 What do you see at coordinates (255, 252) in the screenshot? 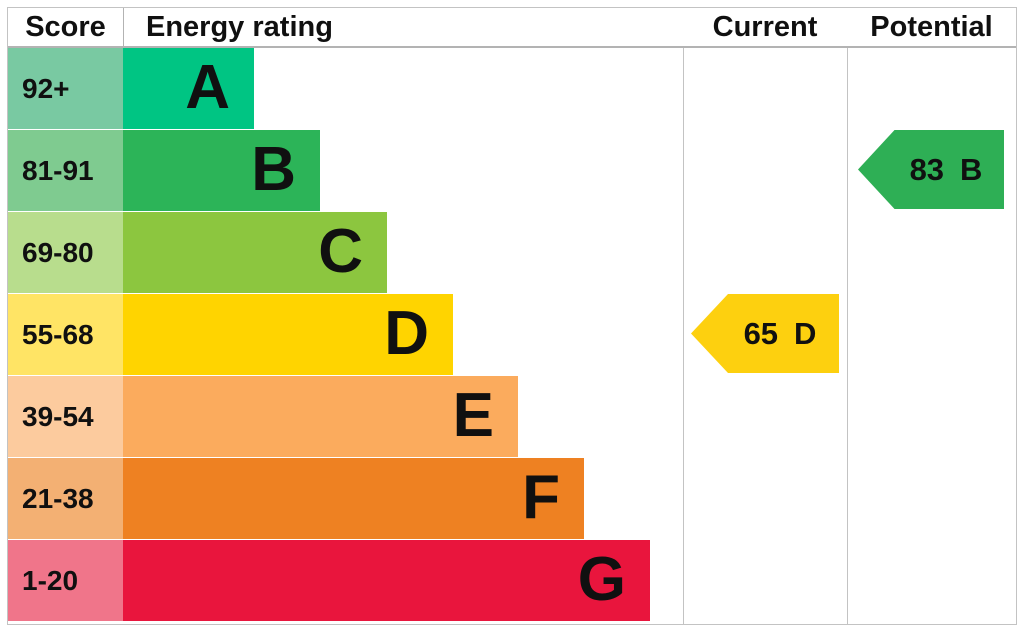
I see `band-bar-c: C` at bounding box center [255, 252].